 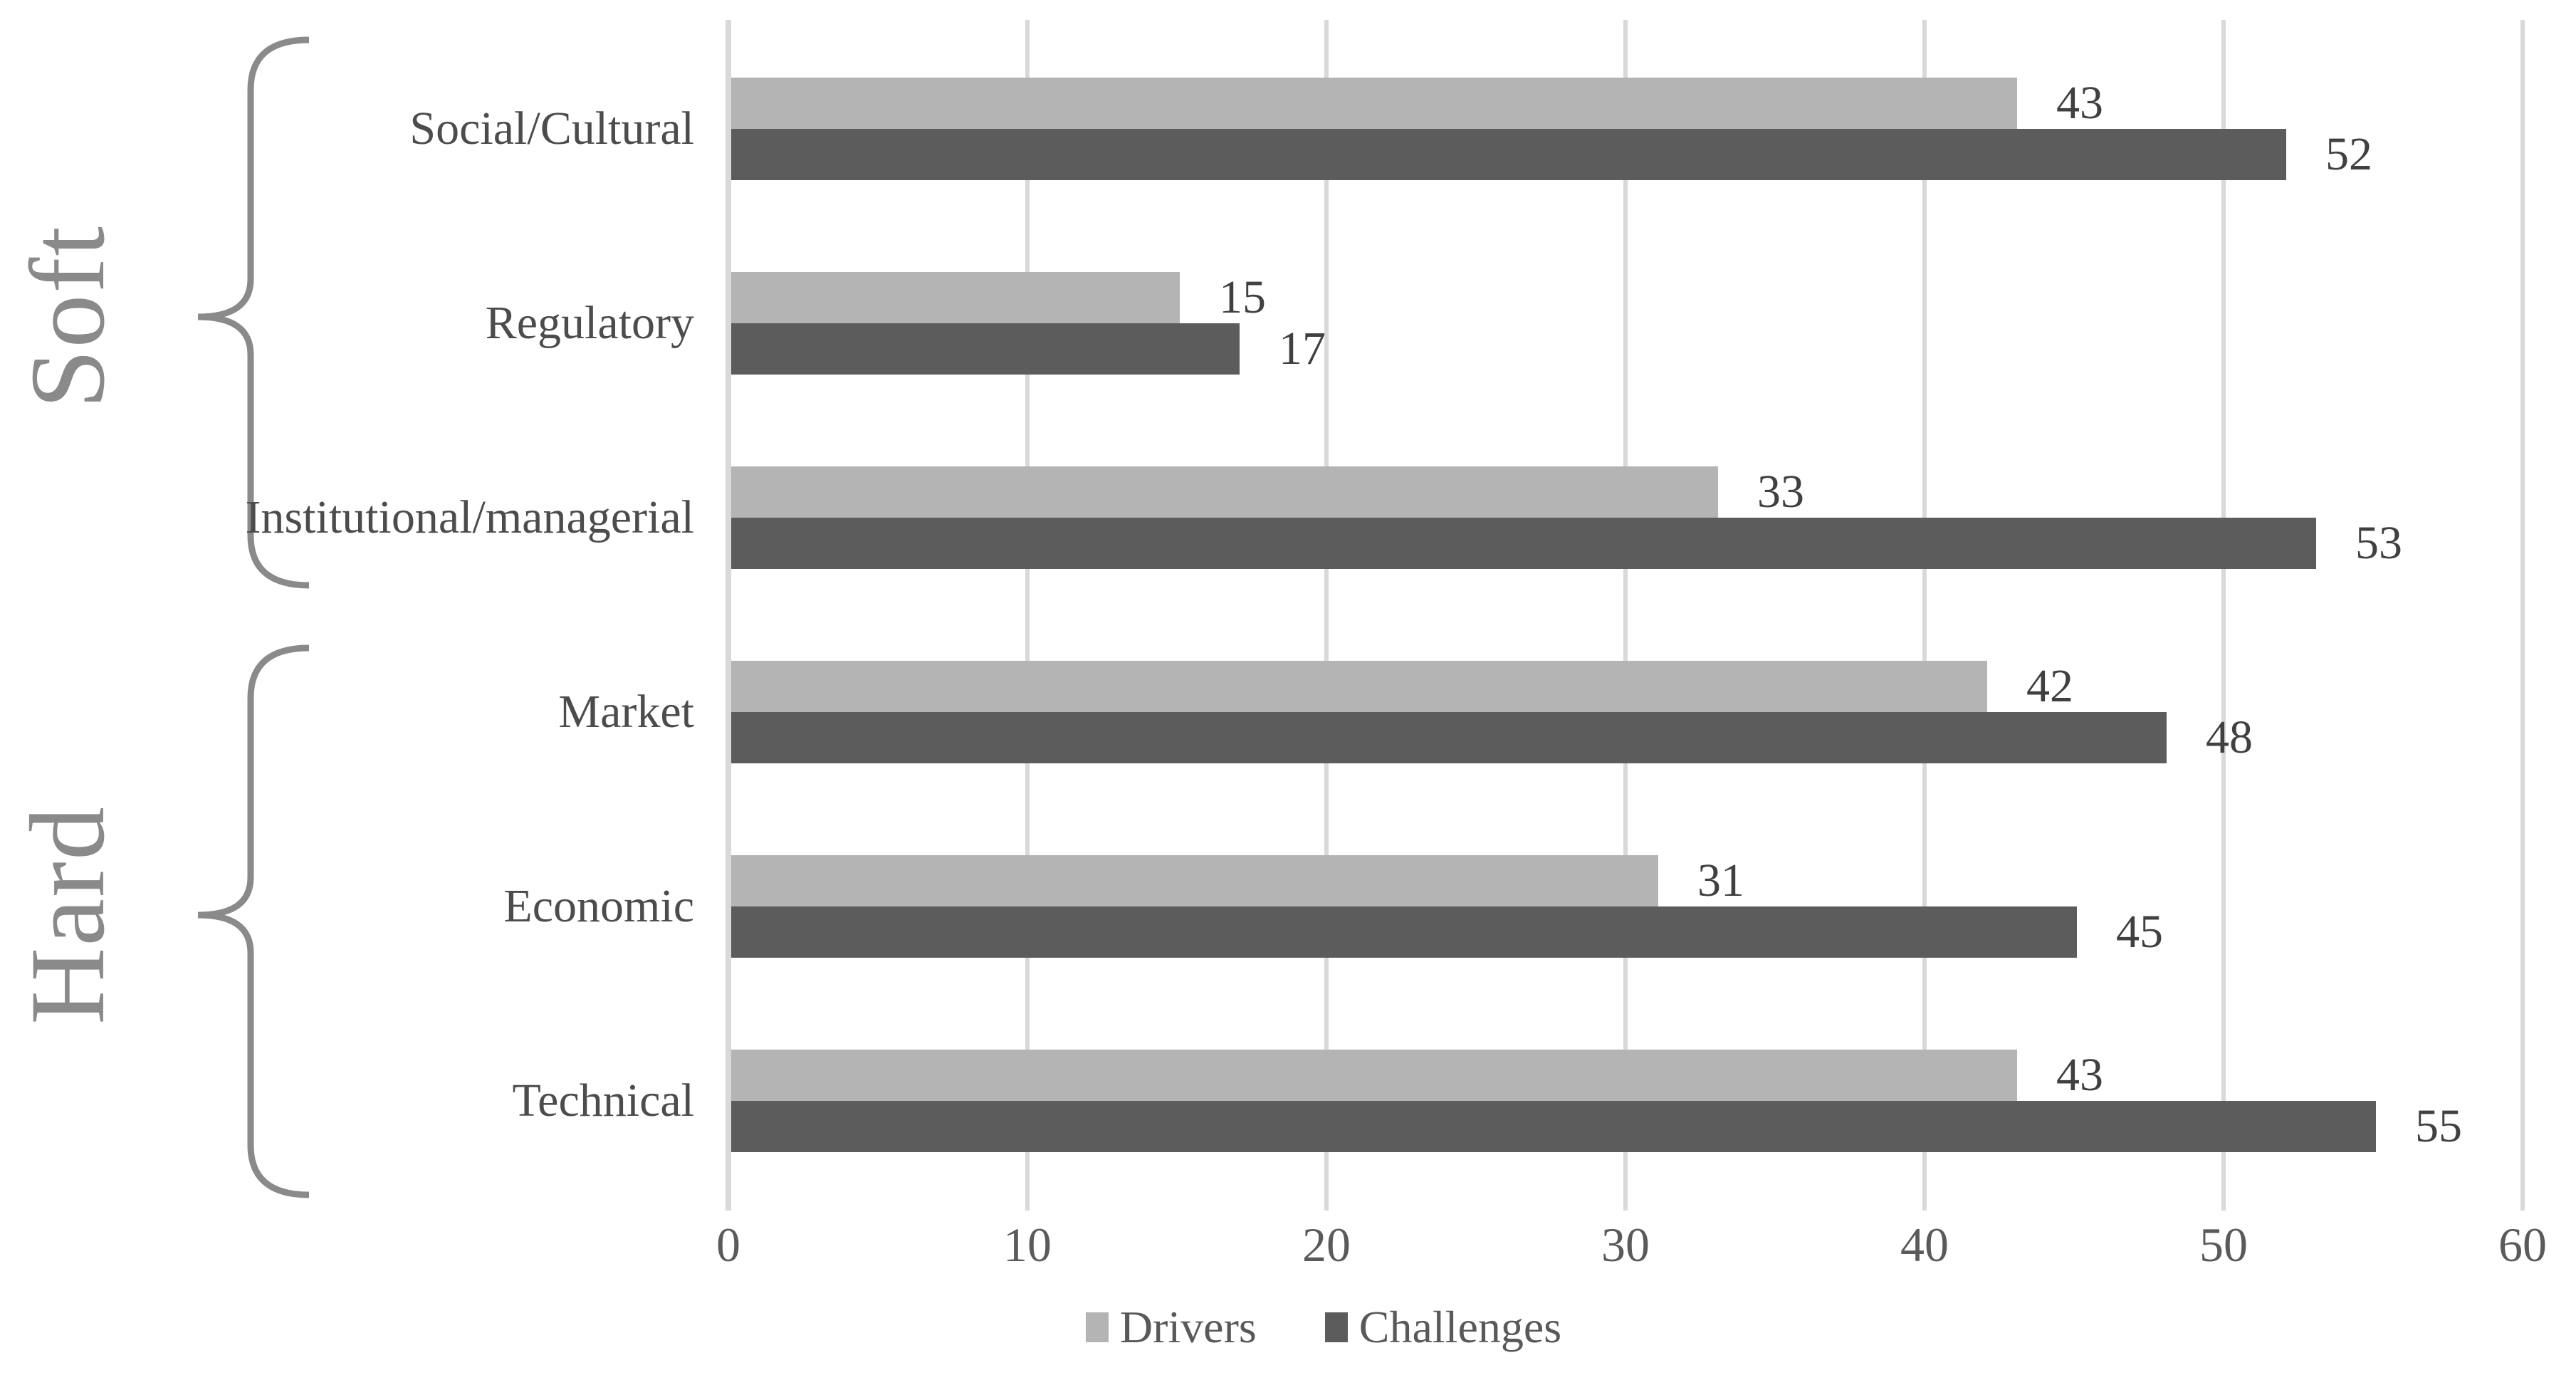 I want to click on value-label-challenges: 48, so click(x=2229, y=737).